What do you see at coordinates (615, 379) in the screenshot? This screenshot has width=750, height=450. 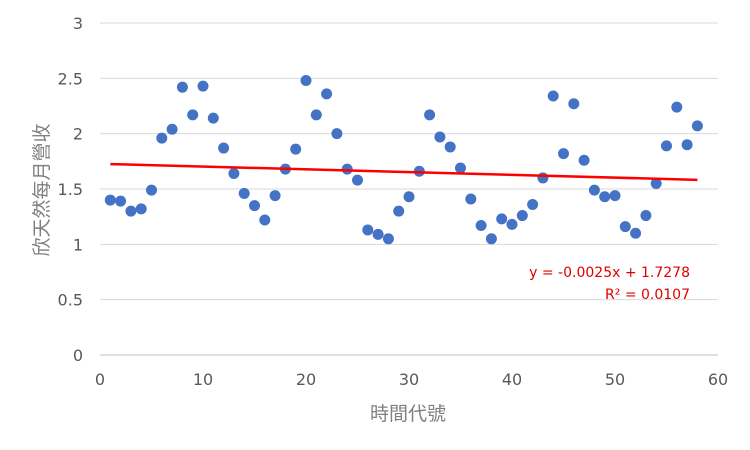 I see `x-tick-label: 50` at bounding box center [615, 379].